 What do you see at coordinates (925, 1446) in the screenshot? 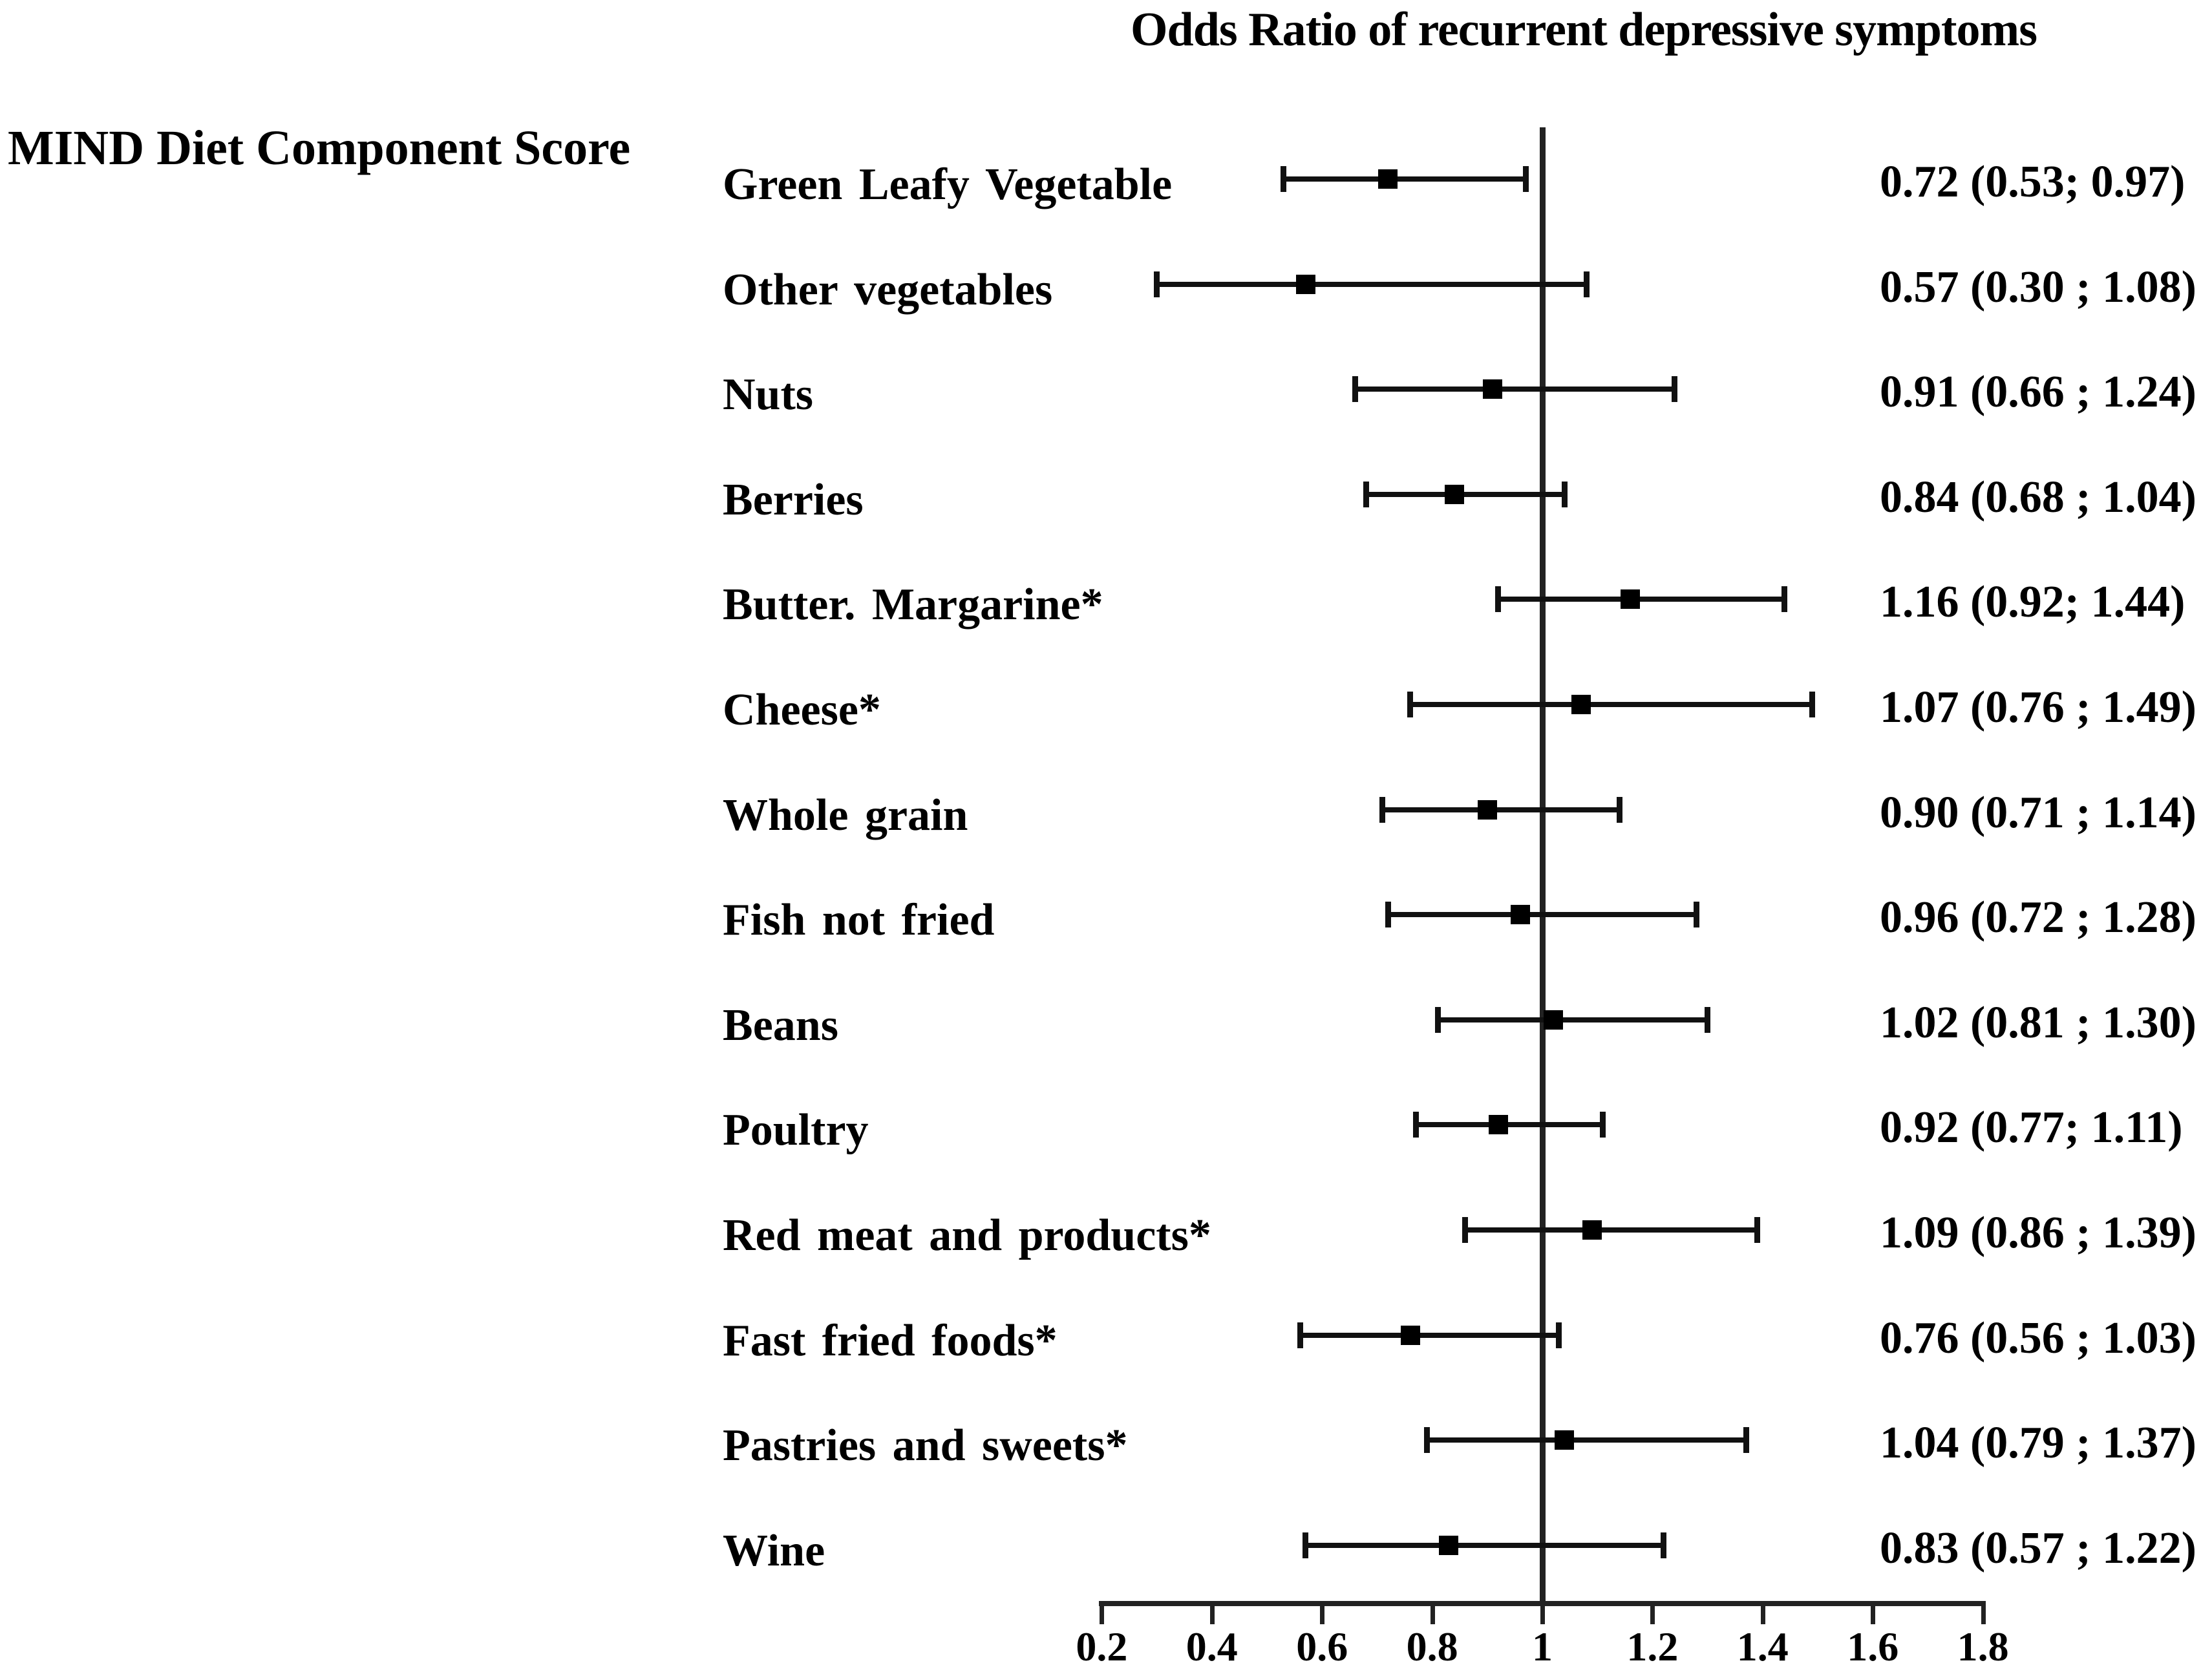
I see `row-label: Pastries and sweets*` at bounding box center [925, 1446].